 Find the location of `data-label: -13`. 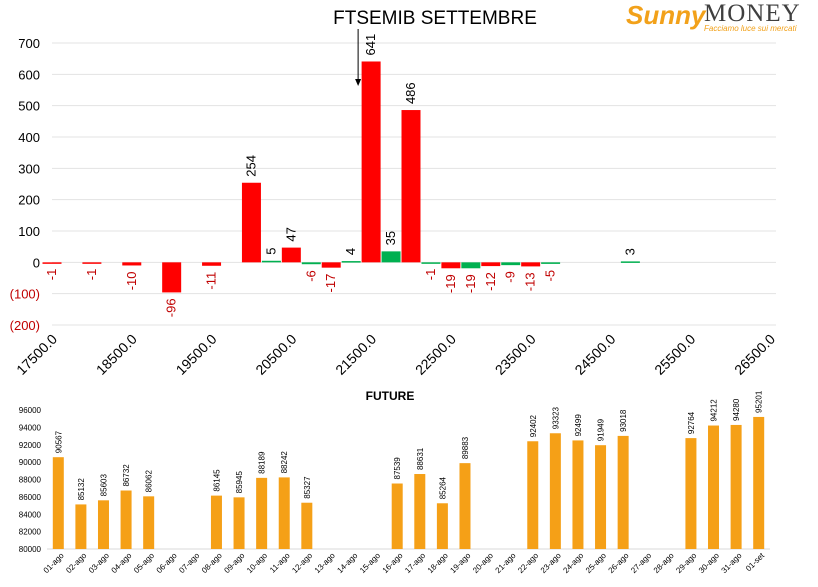

data-label: -13 is located at coordinates (530, 281).